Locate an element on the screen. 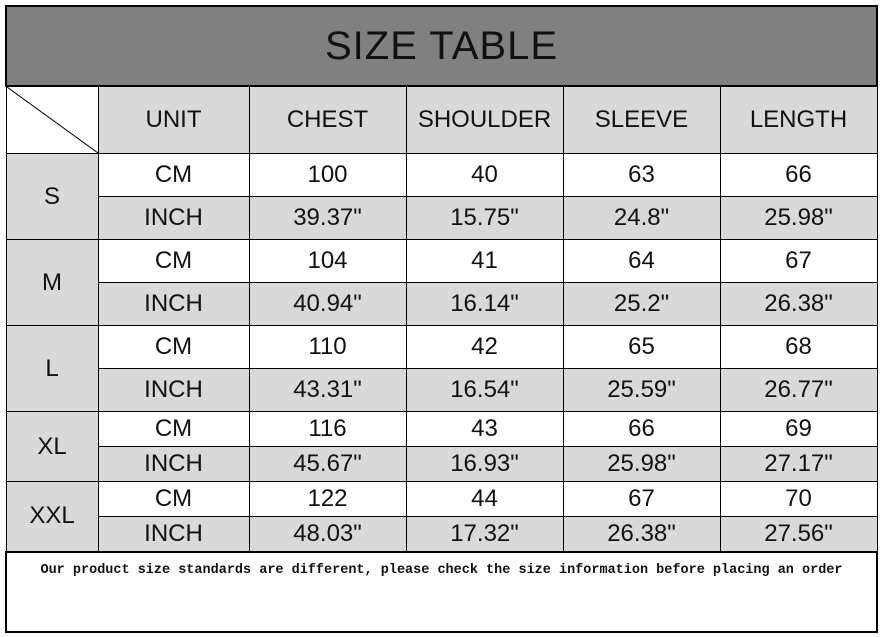 The height and width of the screenshot is (637, 881). table-row: INCH 40.94" 16.14" 25.2" 26.38" is located at coordinates (442, 304).